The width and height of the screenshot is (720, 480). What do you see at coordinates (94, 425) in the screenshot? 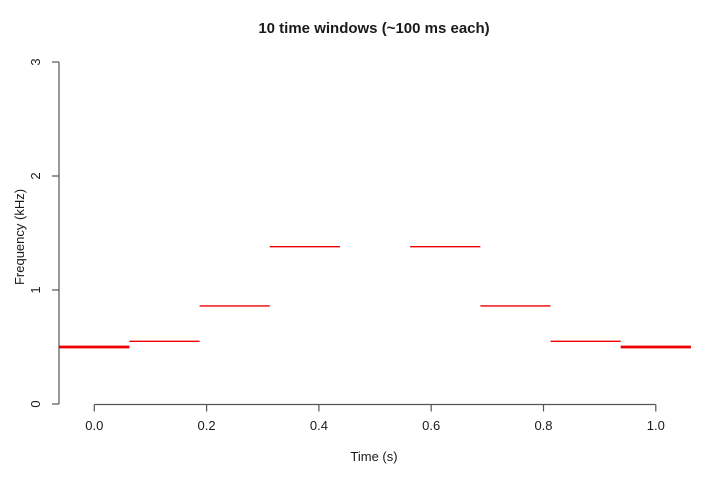
I see `x-tick-label: 0.0` at bounding box center [94, 425].